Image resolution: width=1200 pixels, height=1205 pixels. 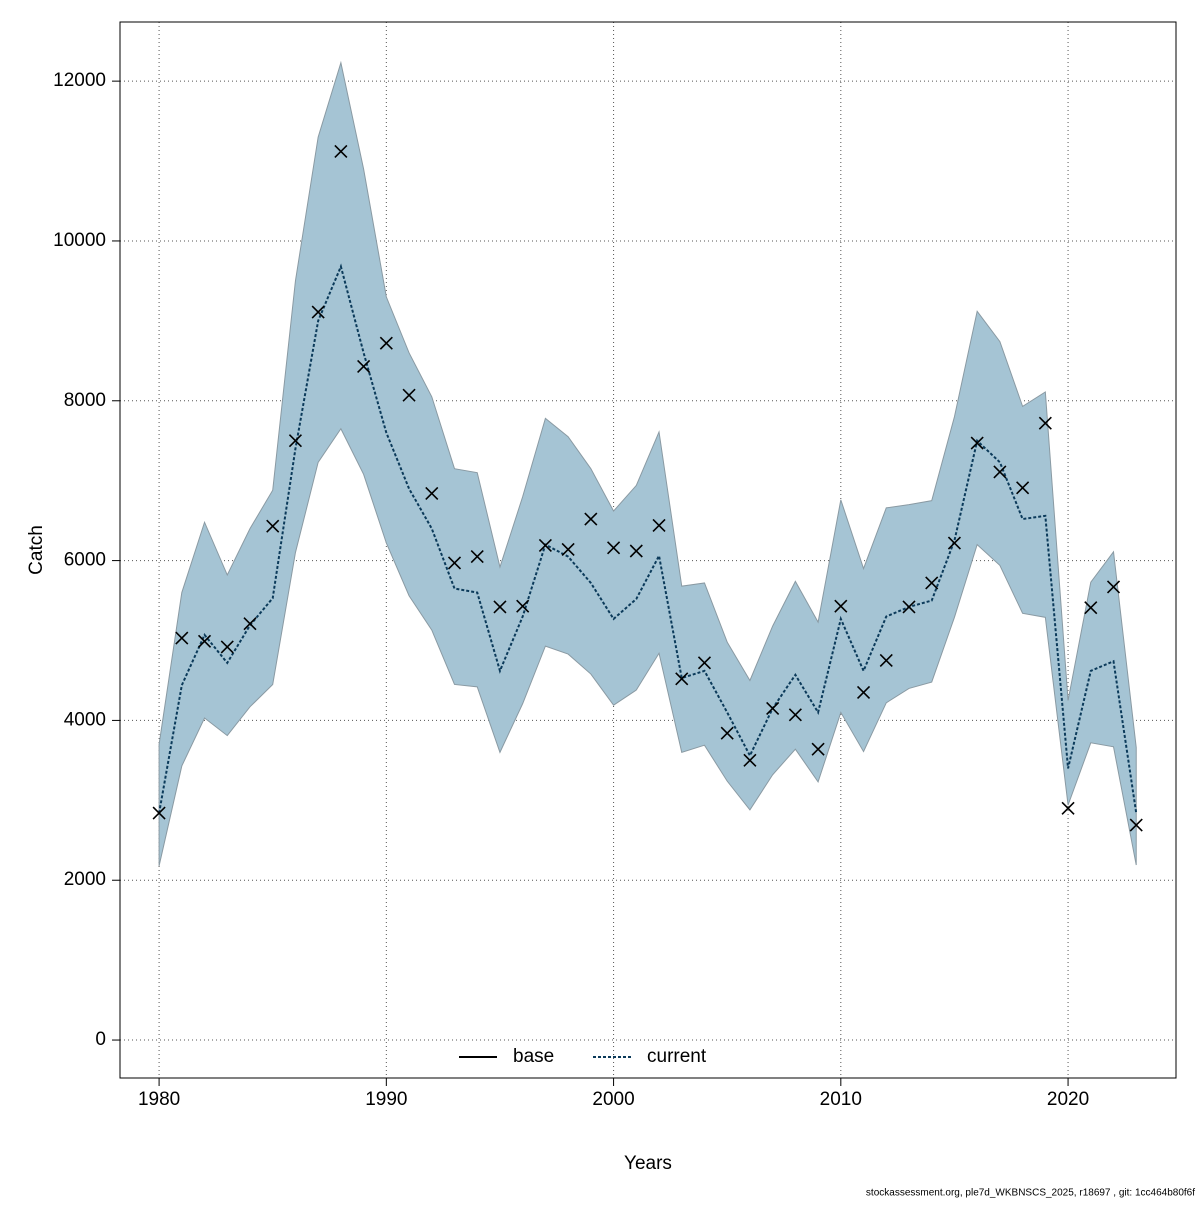 What do you see at coordinates (85, 879) in the screenshot?
I see `y-tick-label: 2000` at bounding box center [85, 879].